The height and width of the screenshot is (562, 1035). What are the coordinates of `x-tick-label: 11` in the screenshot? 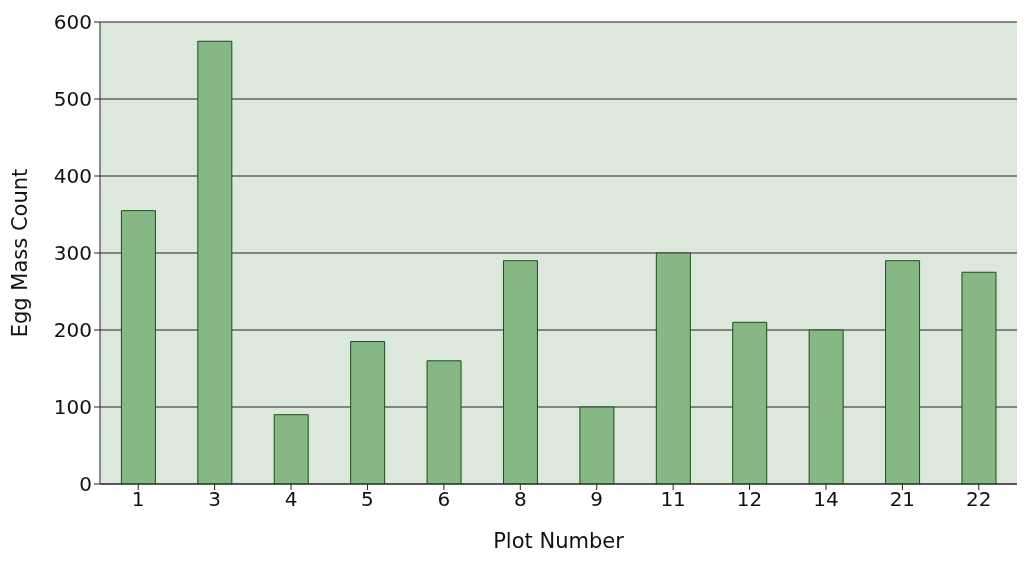 It's located at (673, 499).